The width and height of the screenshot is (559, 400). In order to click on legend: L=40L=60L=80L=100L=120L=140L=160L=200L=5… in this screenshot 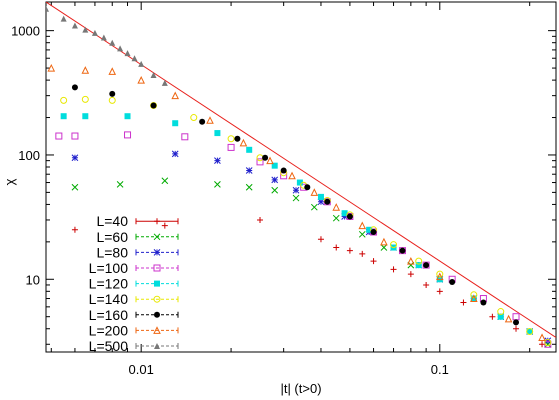, I will do `click(134, 283)`.